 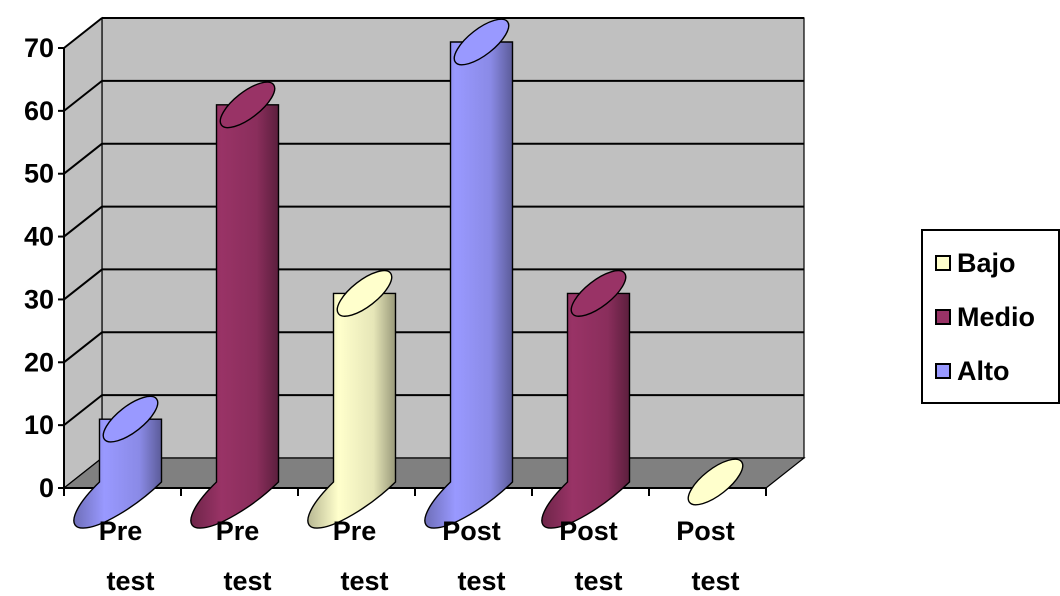 What do you see at coordinates (39, 237) in the screenshot?
I see `y-tick-label: 40` at bounding box center [39, 237].